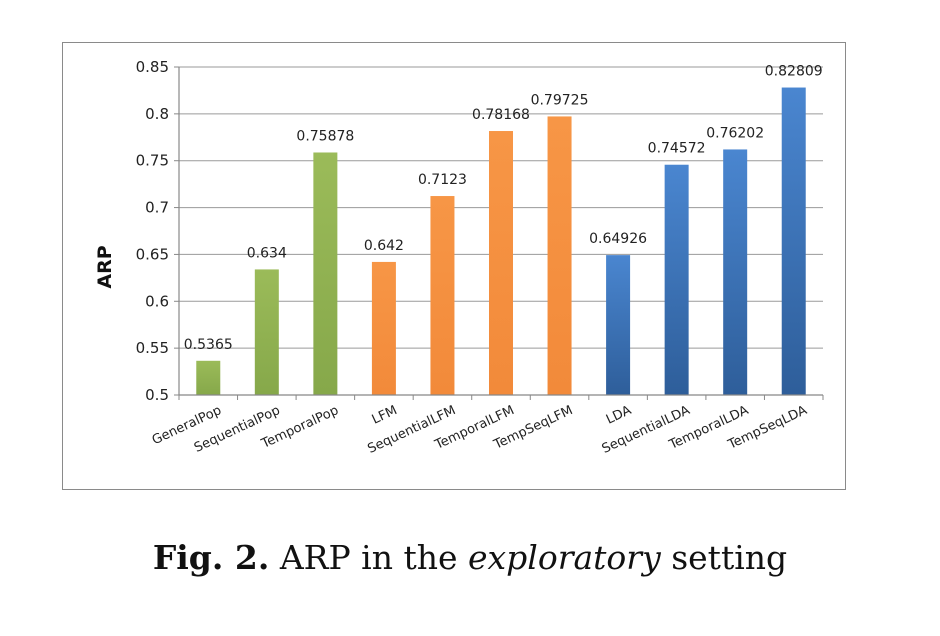 The height and width of the screenshot is (636, 940). I want to click on x-category-label-lfm: LFM, so click(385, 415).